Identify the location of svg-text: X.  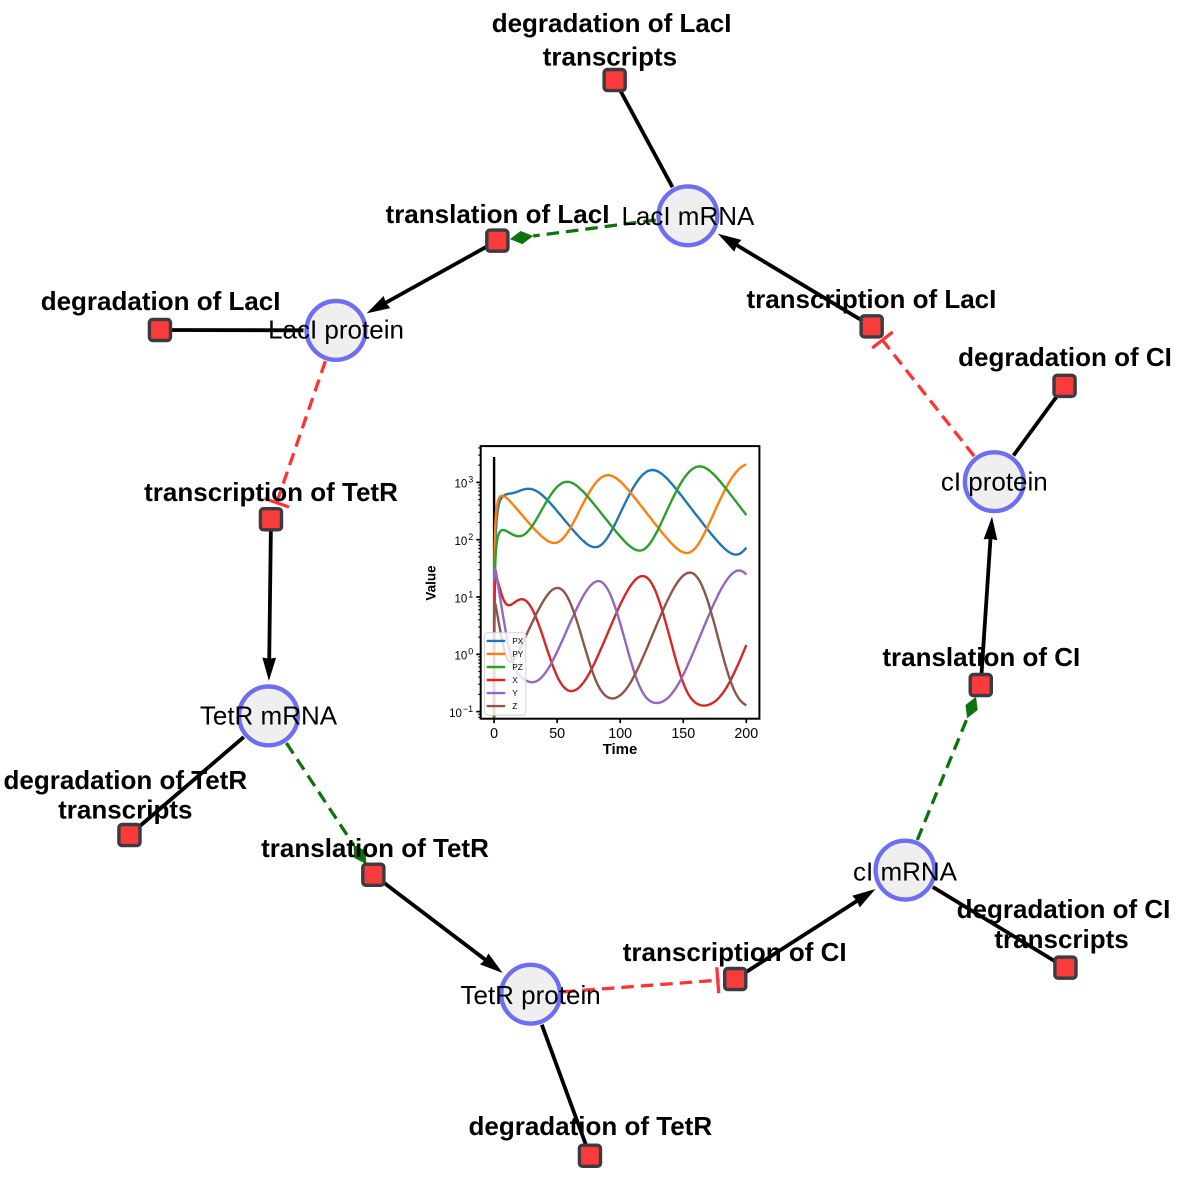
(515, 680).